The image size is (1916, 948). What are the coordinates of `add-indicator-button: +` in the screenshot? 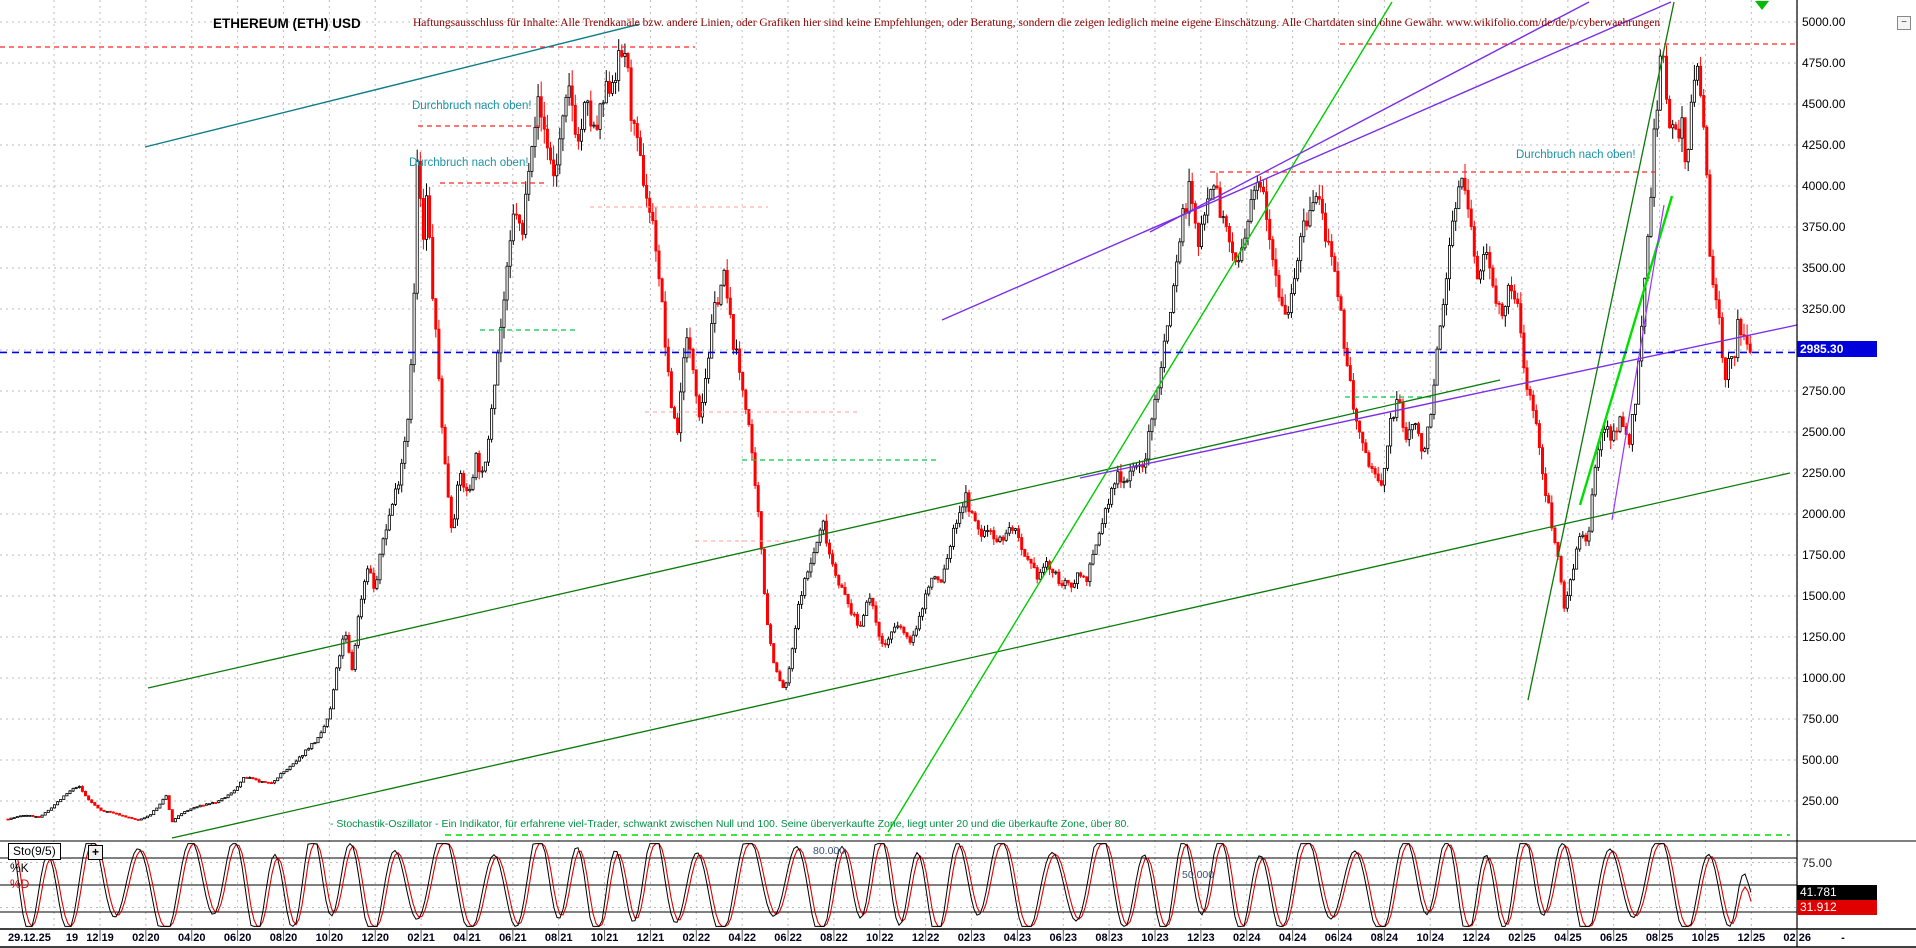 It's located at (95, 852).